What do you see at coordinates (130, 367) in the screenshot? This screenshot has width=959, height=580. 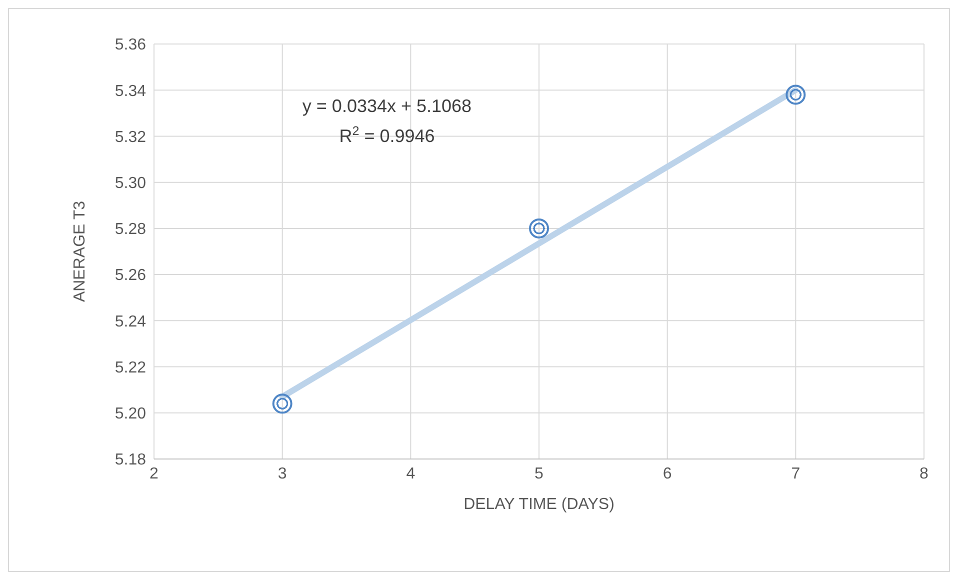 I see `y-tick-label: 5.22` at bounding box center [130, 367].